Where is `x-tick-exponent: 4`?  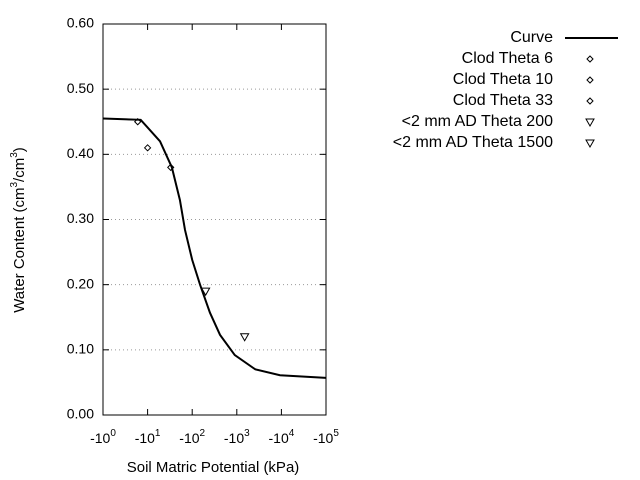
x-tick-exponent: 4 is located at coordinates (292, 433).